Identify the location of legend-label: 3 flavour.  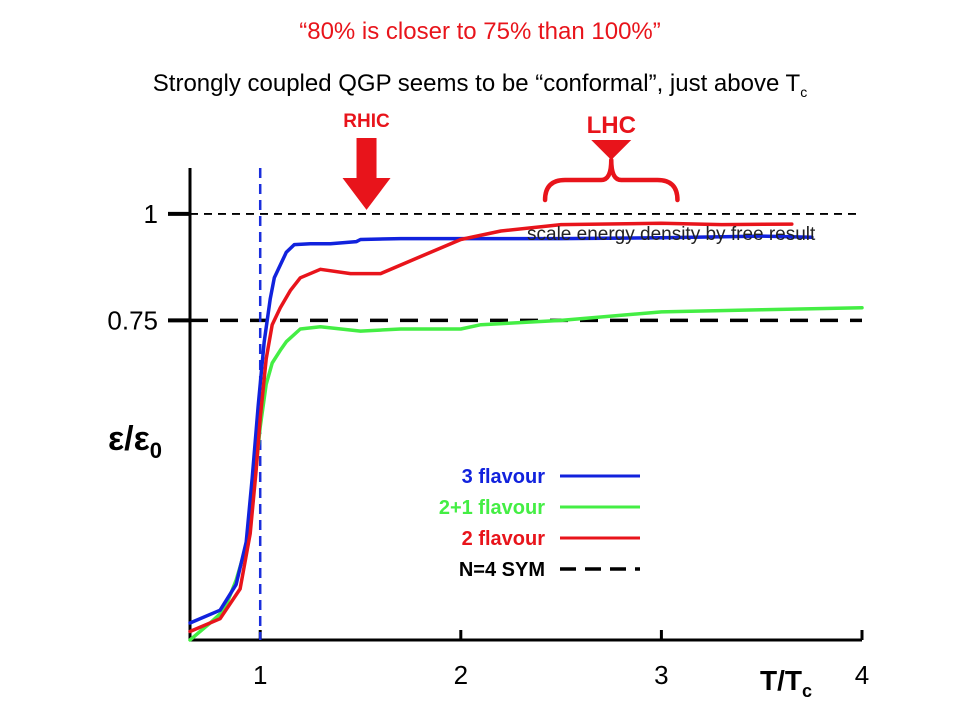
(504, 477).